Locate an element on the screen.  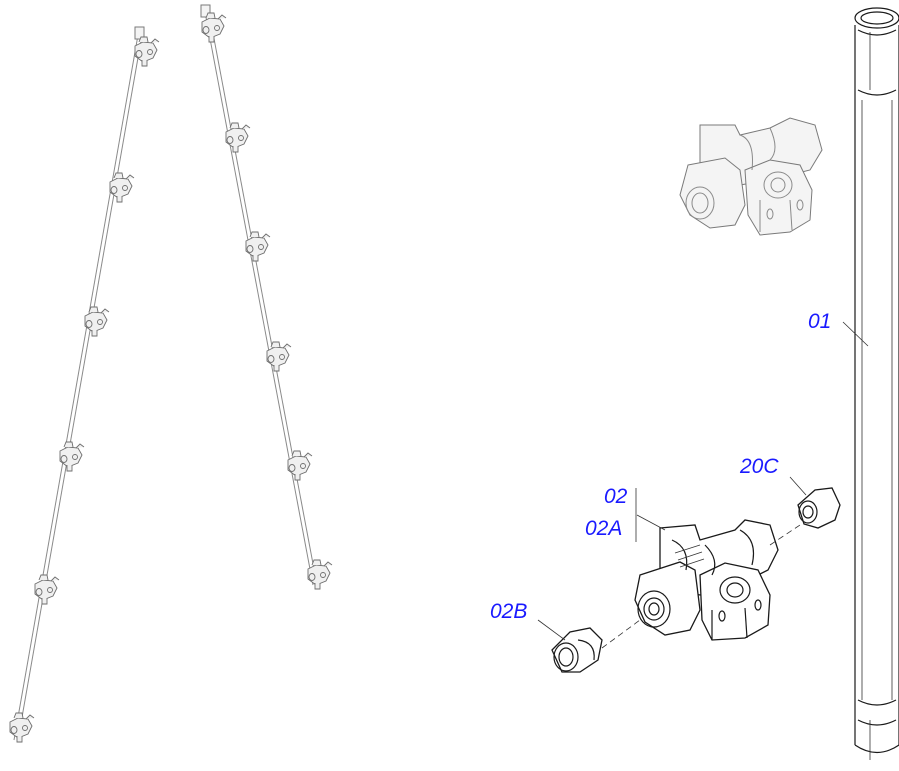
assembly-line-02B is located at coordinates (621, 634).